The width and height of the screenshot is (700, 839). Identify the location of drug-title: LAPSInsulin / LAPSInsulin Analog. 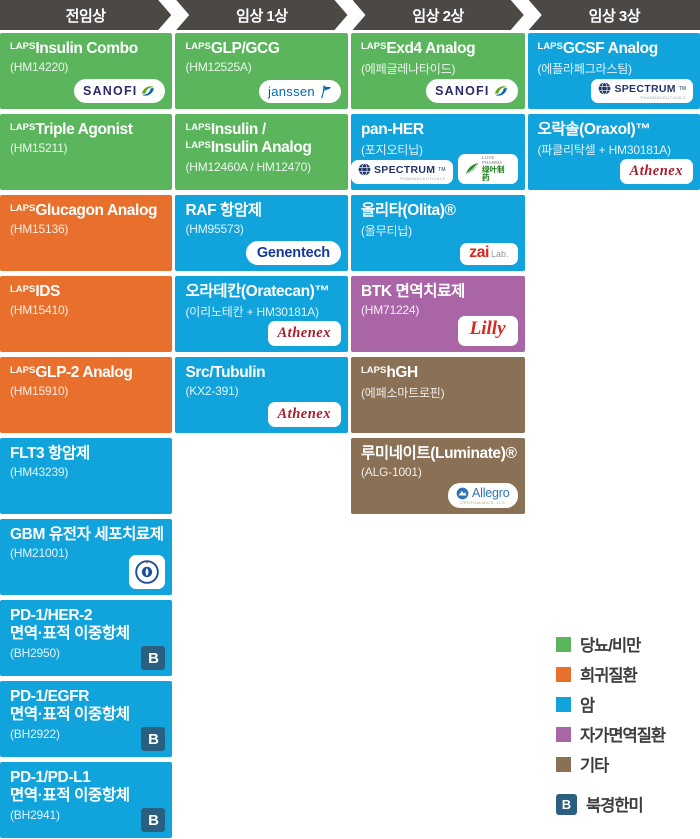
(248, 139).